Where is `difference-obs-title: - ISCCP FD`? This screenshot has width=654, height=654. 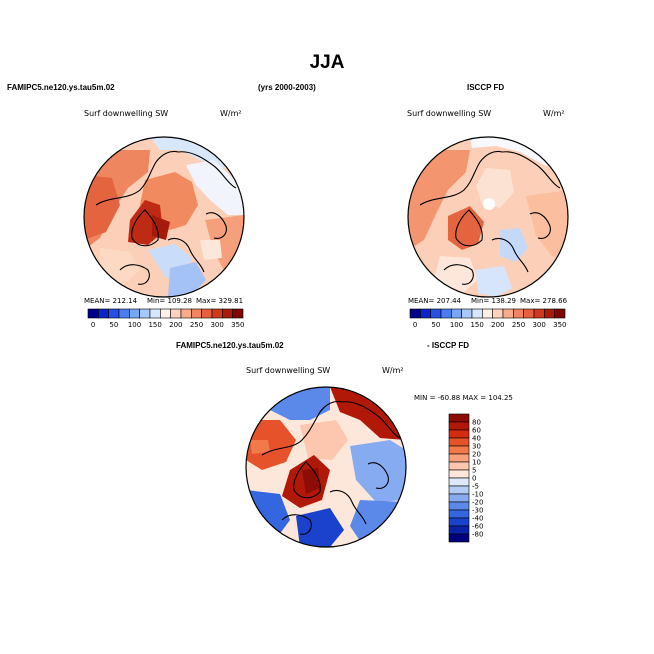 difference-obs-title: - ISCCP FD is located at coordinates (448, 345).